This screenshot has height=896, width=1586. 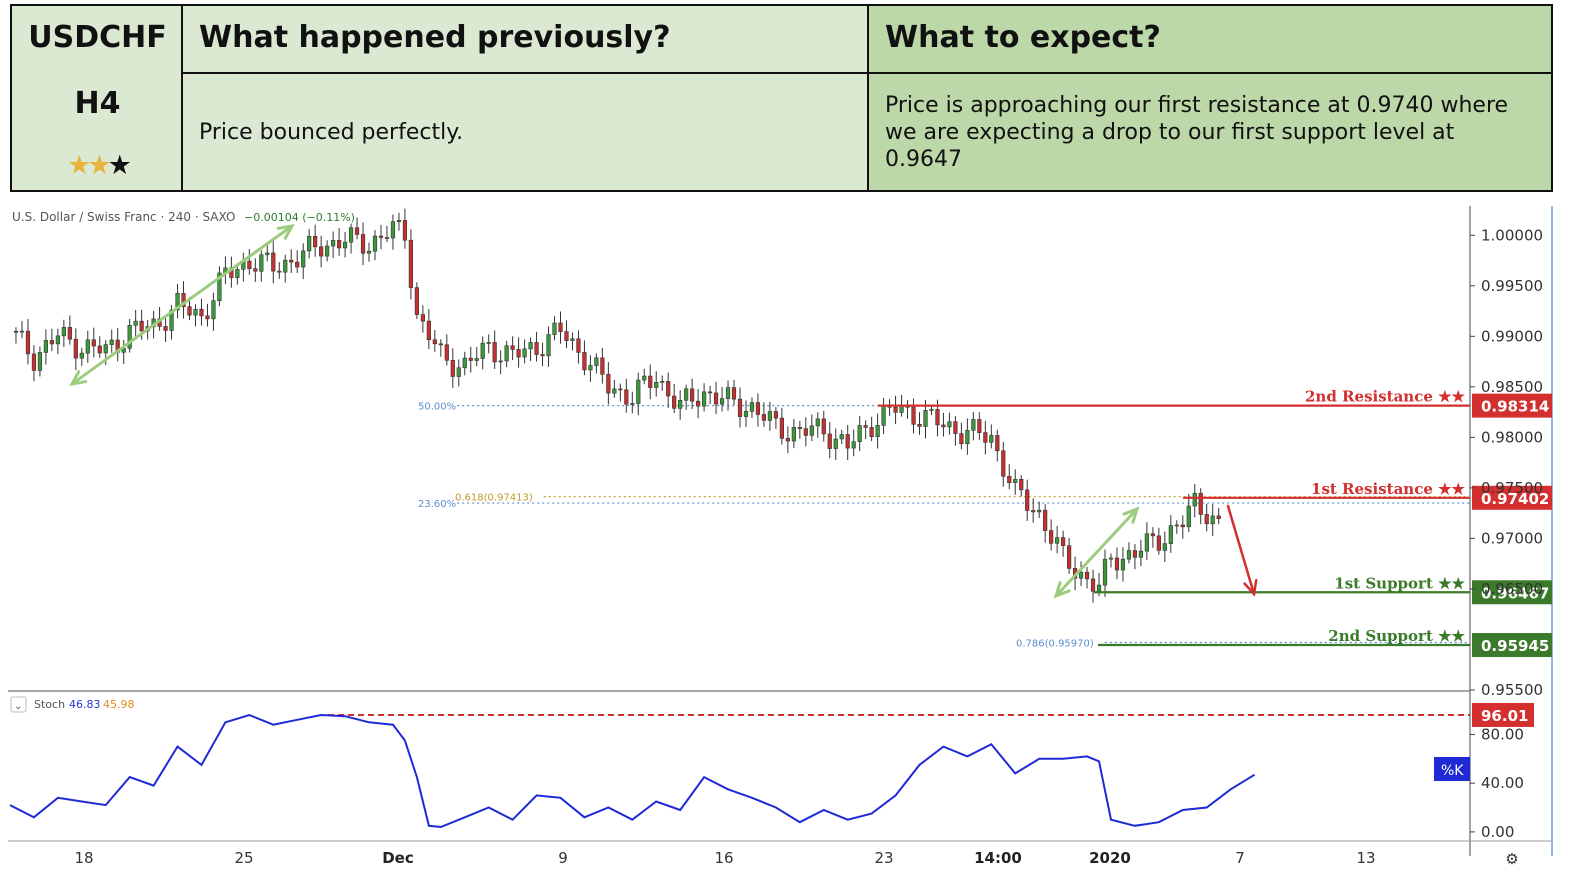 What do you see at coordinates (494, 498) in the screenshot?
I see `fib-level-label: 0.618(0.97413)` at bounding box center [494, 498].